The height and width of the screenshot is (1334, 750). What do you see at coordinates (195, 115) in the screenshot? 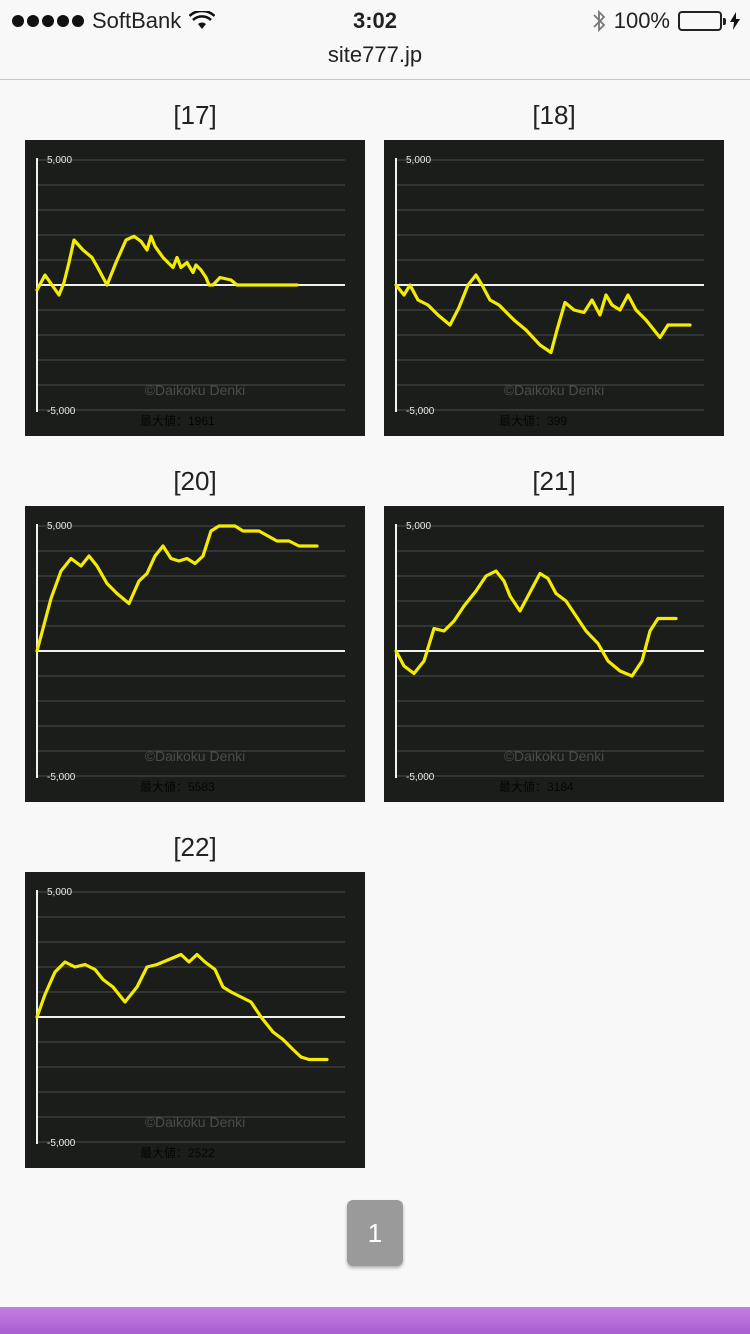
I see `chart-label: [17]` at bounding box center [195, 115].